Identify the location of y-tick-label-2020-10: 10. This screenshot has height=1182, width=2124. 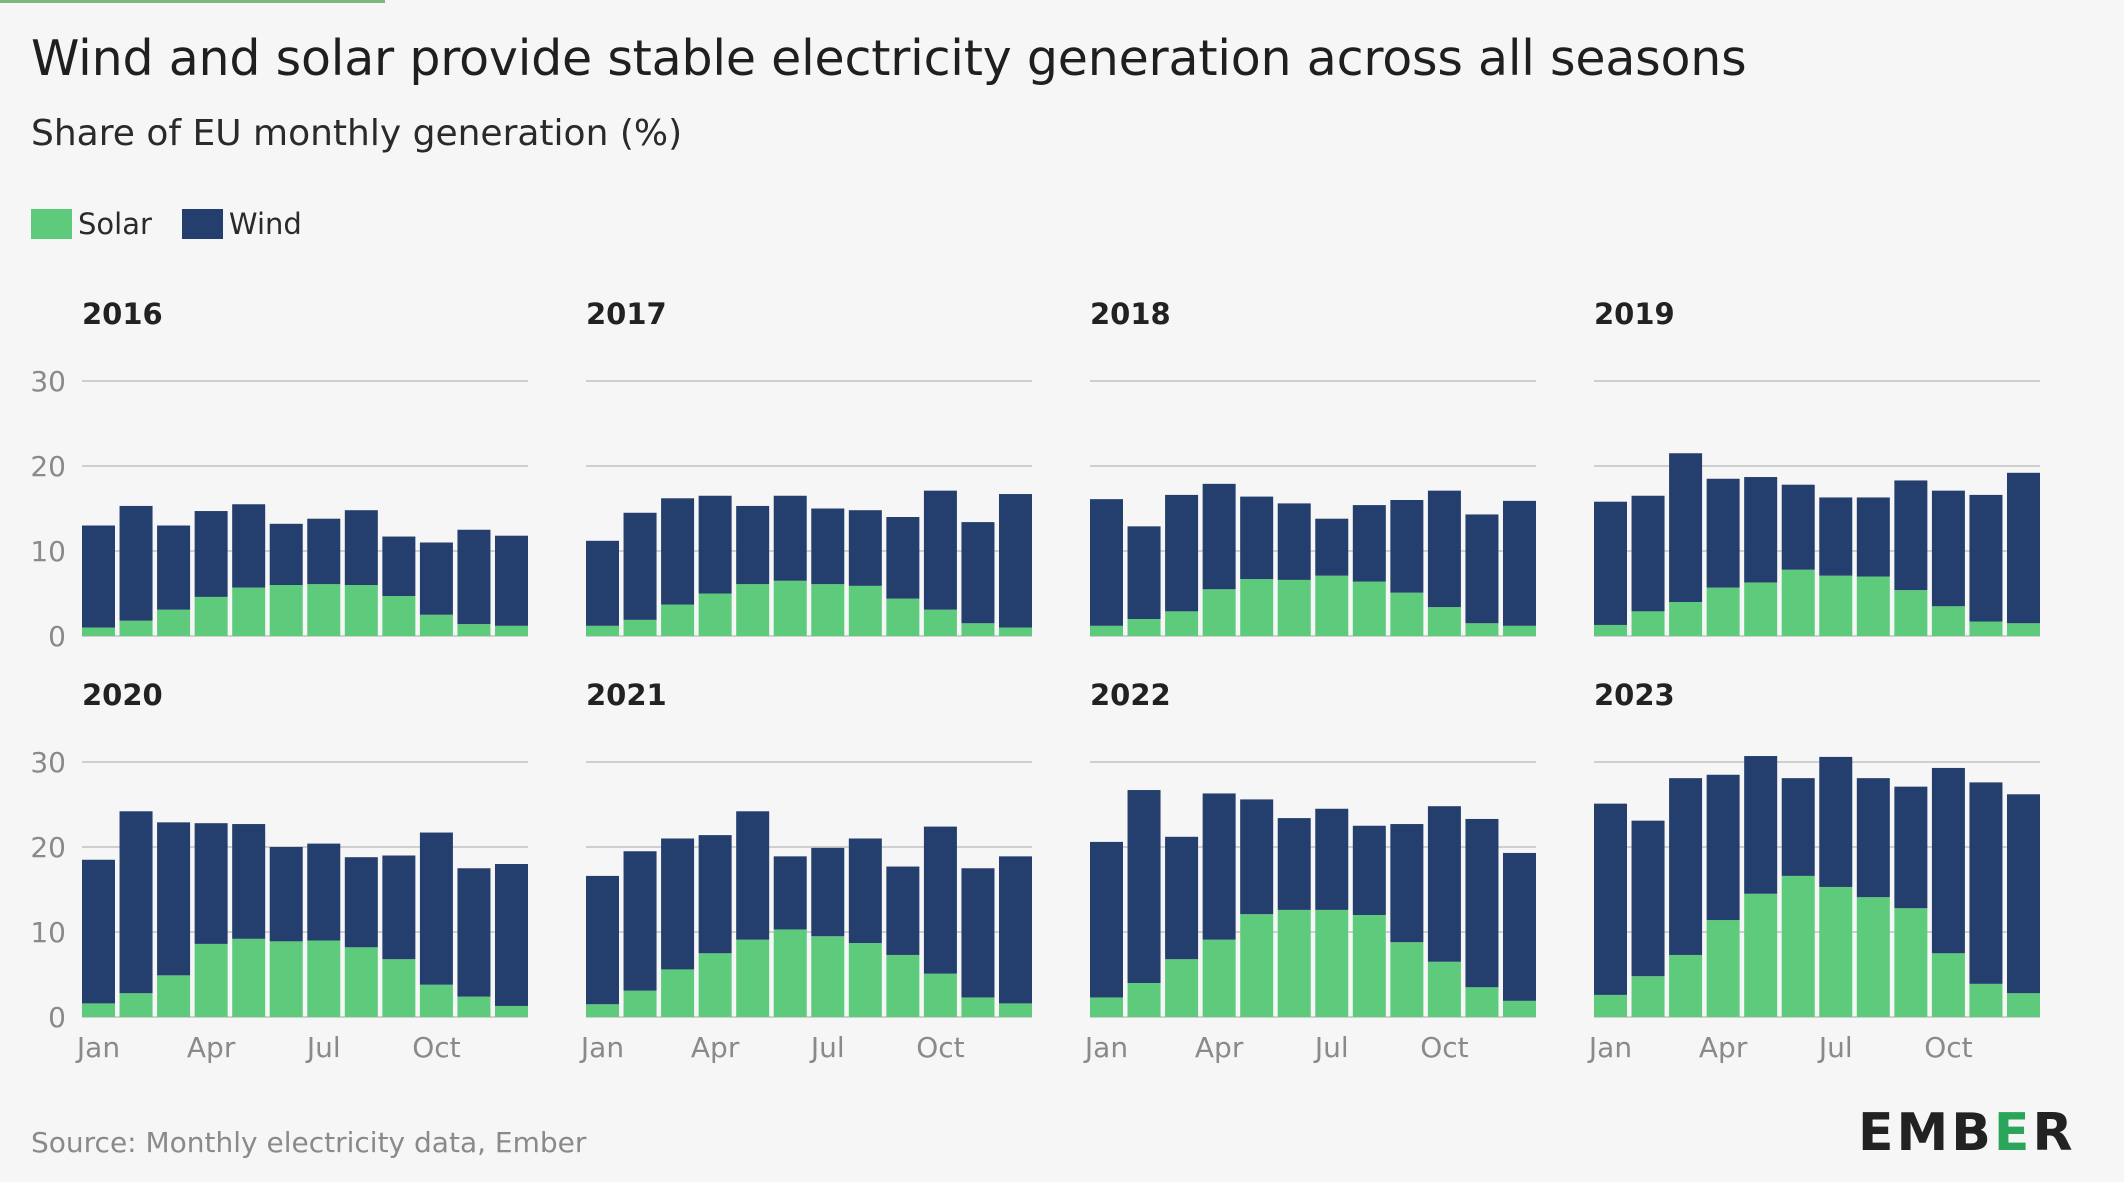
(48, 932).